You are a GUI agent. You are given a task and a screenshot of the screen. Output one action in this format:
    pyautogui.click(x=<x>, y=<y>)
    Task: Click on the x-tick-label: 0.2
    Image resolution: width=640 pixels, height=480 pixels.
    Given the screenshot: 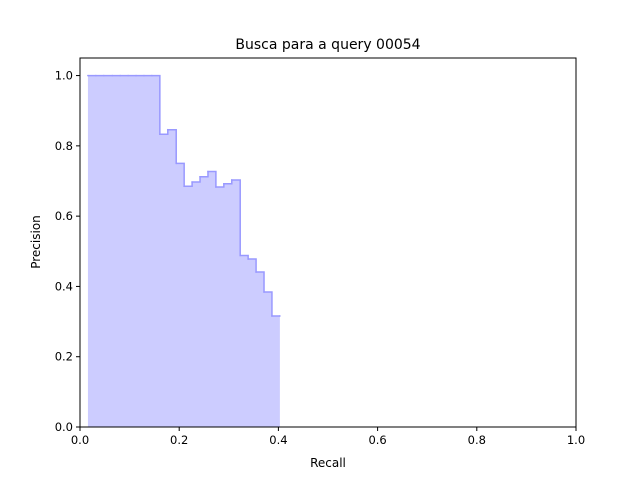 What is the action you would take?
    pyautogui.click(x=179, y=440)
    